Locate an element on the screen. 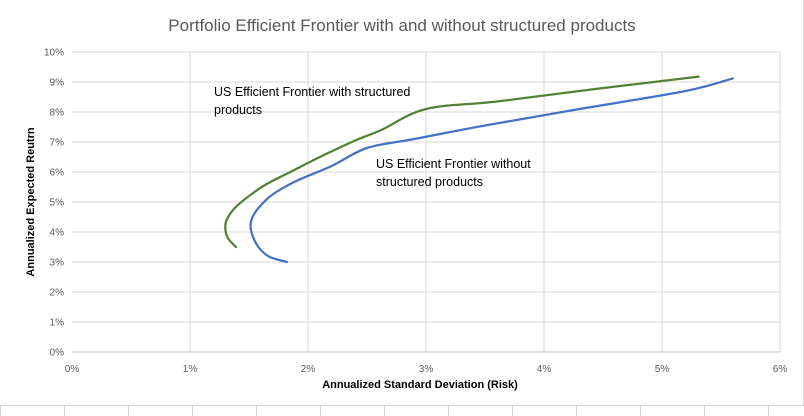  x-tick-label: 3% is located at coordinates (426, 369).